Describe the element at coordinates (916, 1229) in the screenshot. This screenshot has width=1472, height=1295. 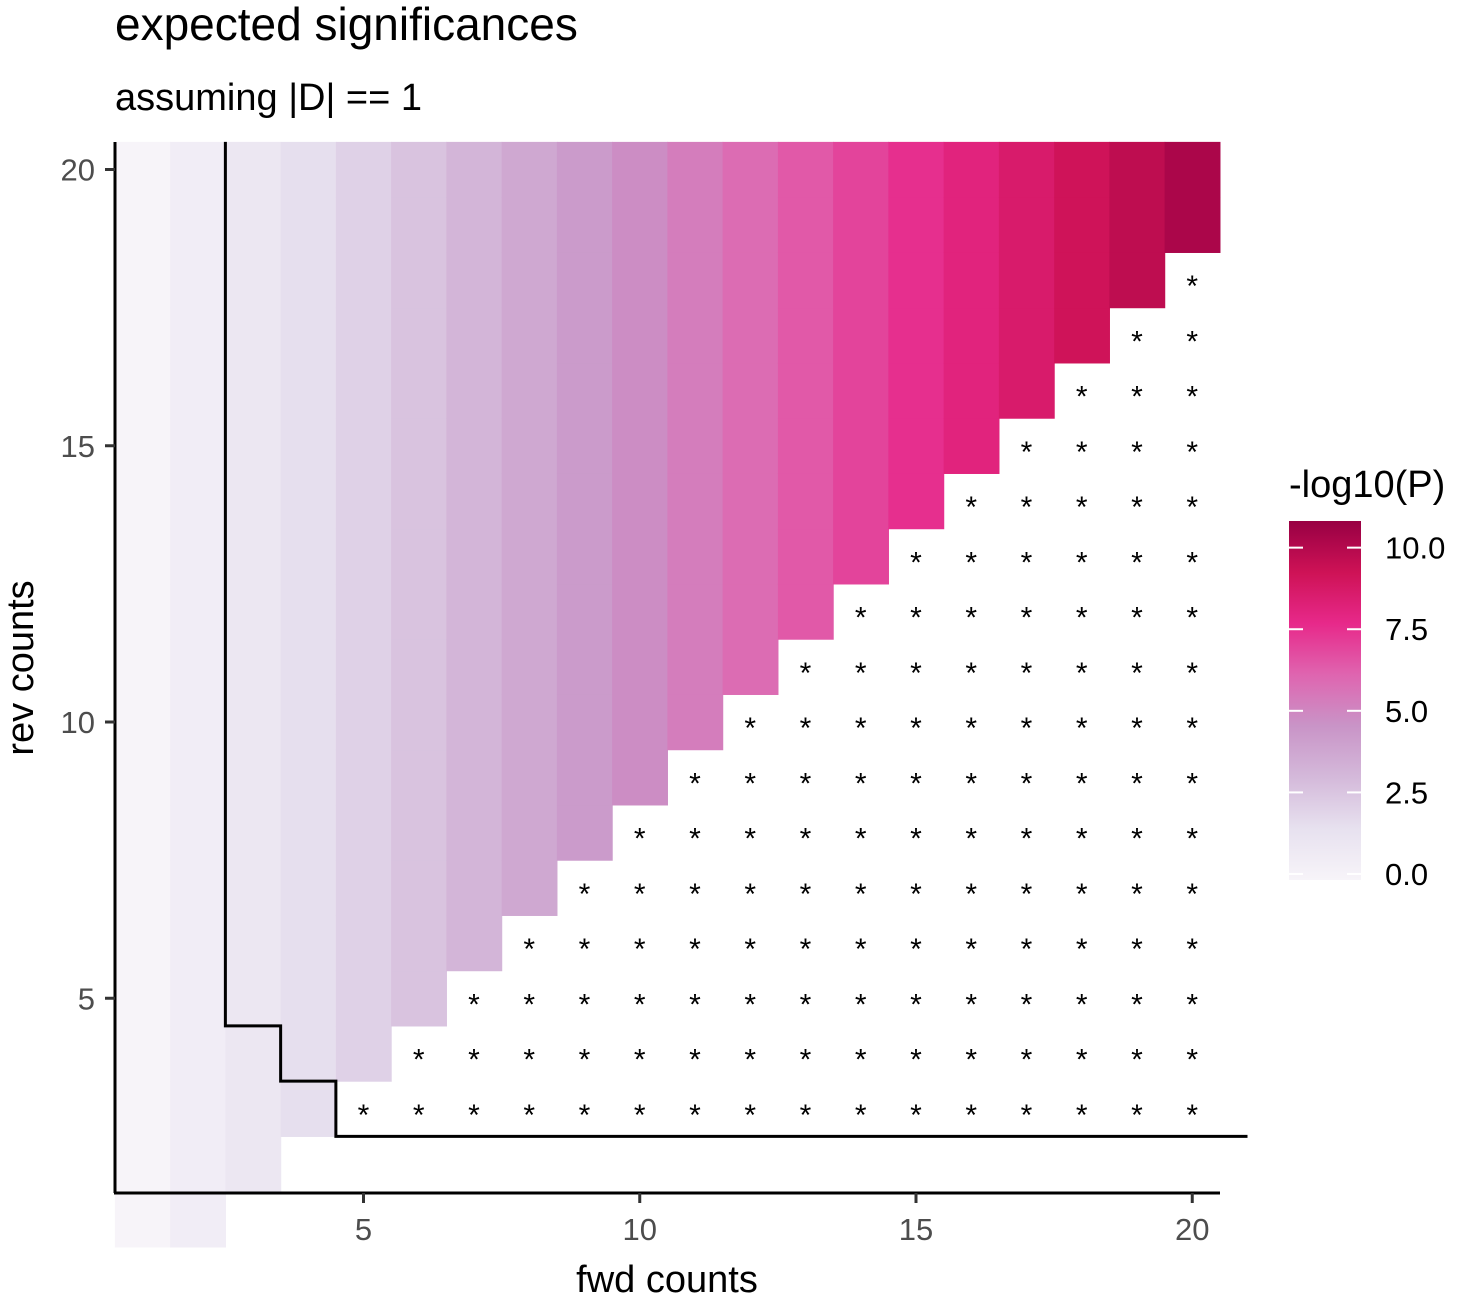
I see `x-tick-label: 15` at that location.